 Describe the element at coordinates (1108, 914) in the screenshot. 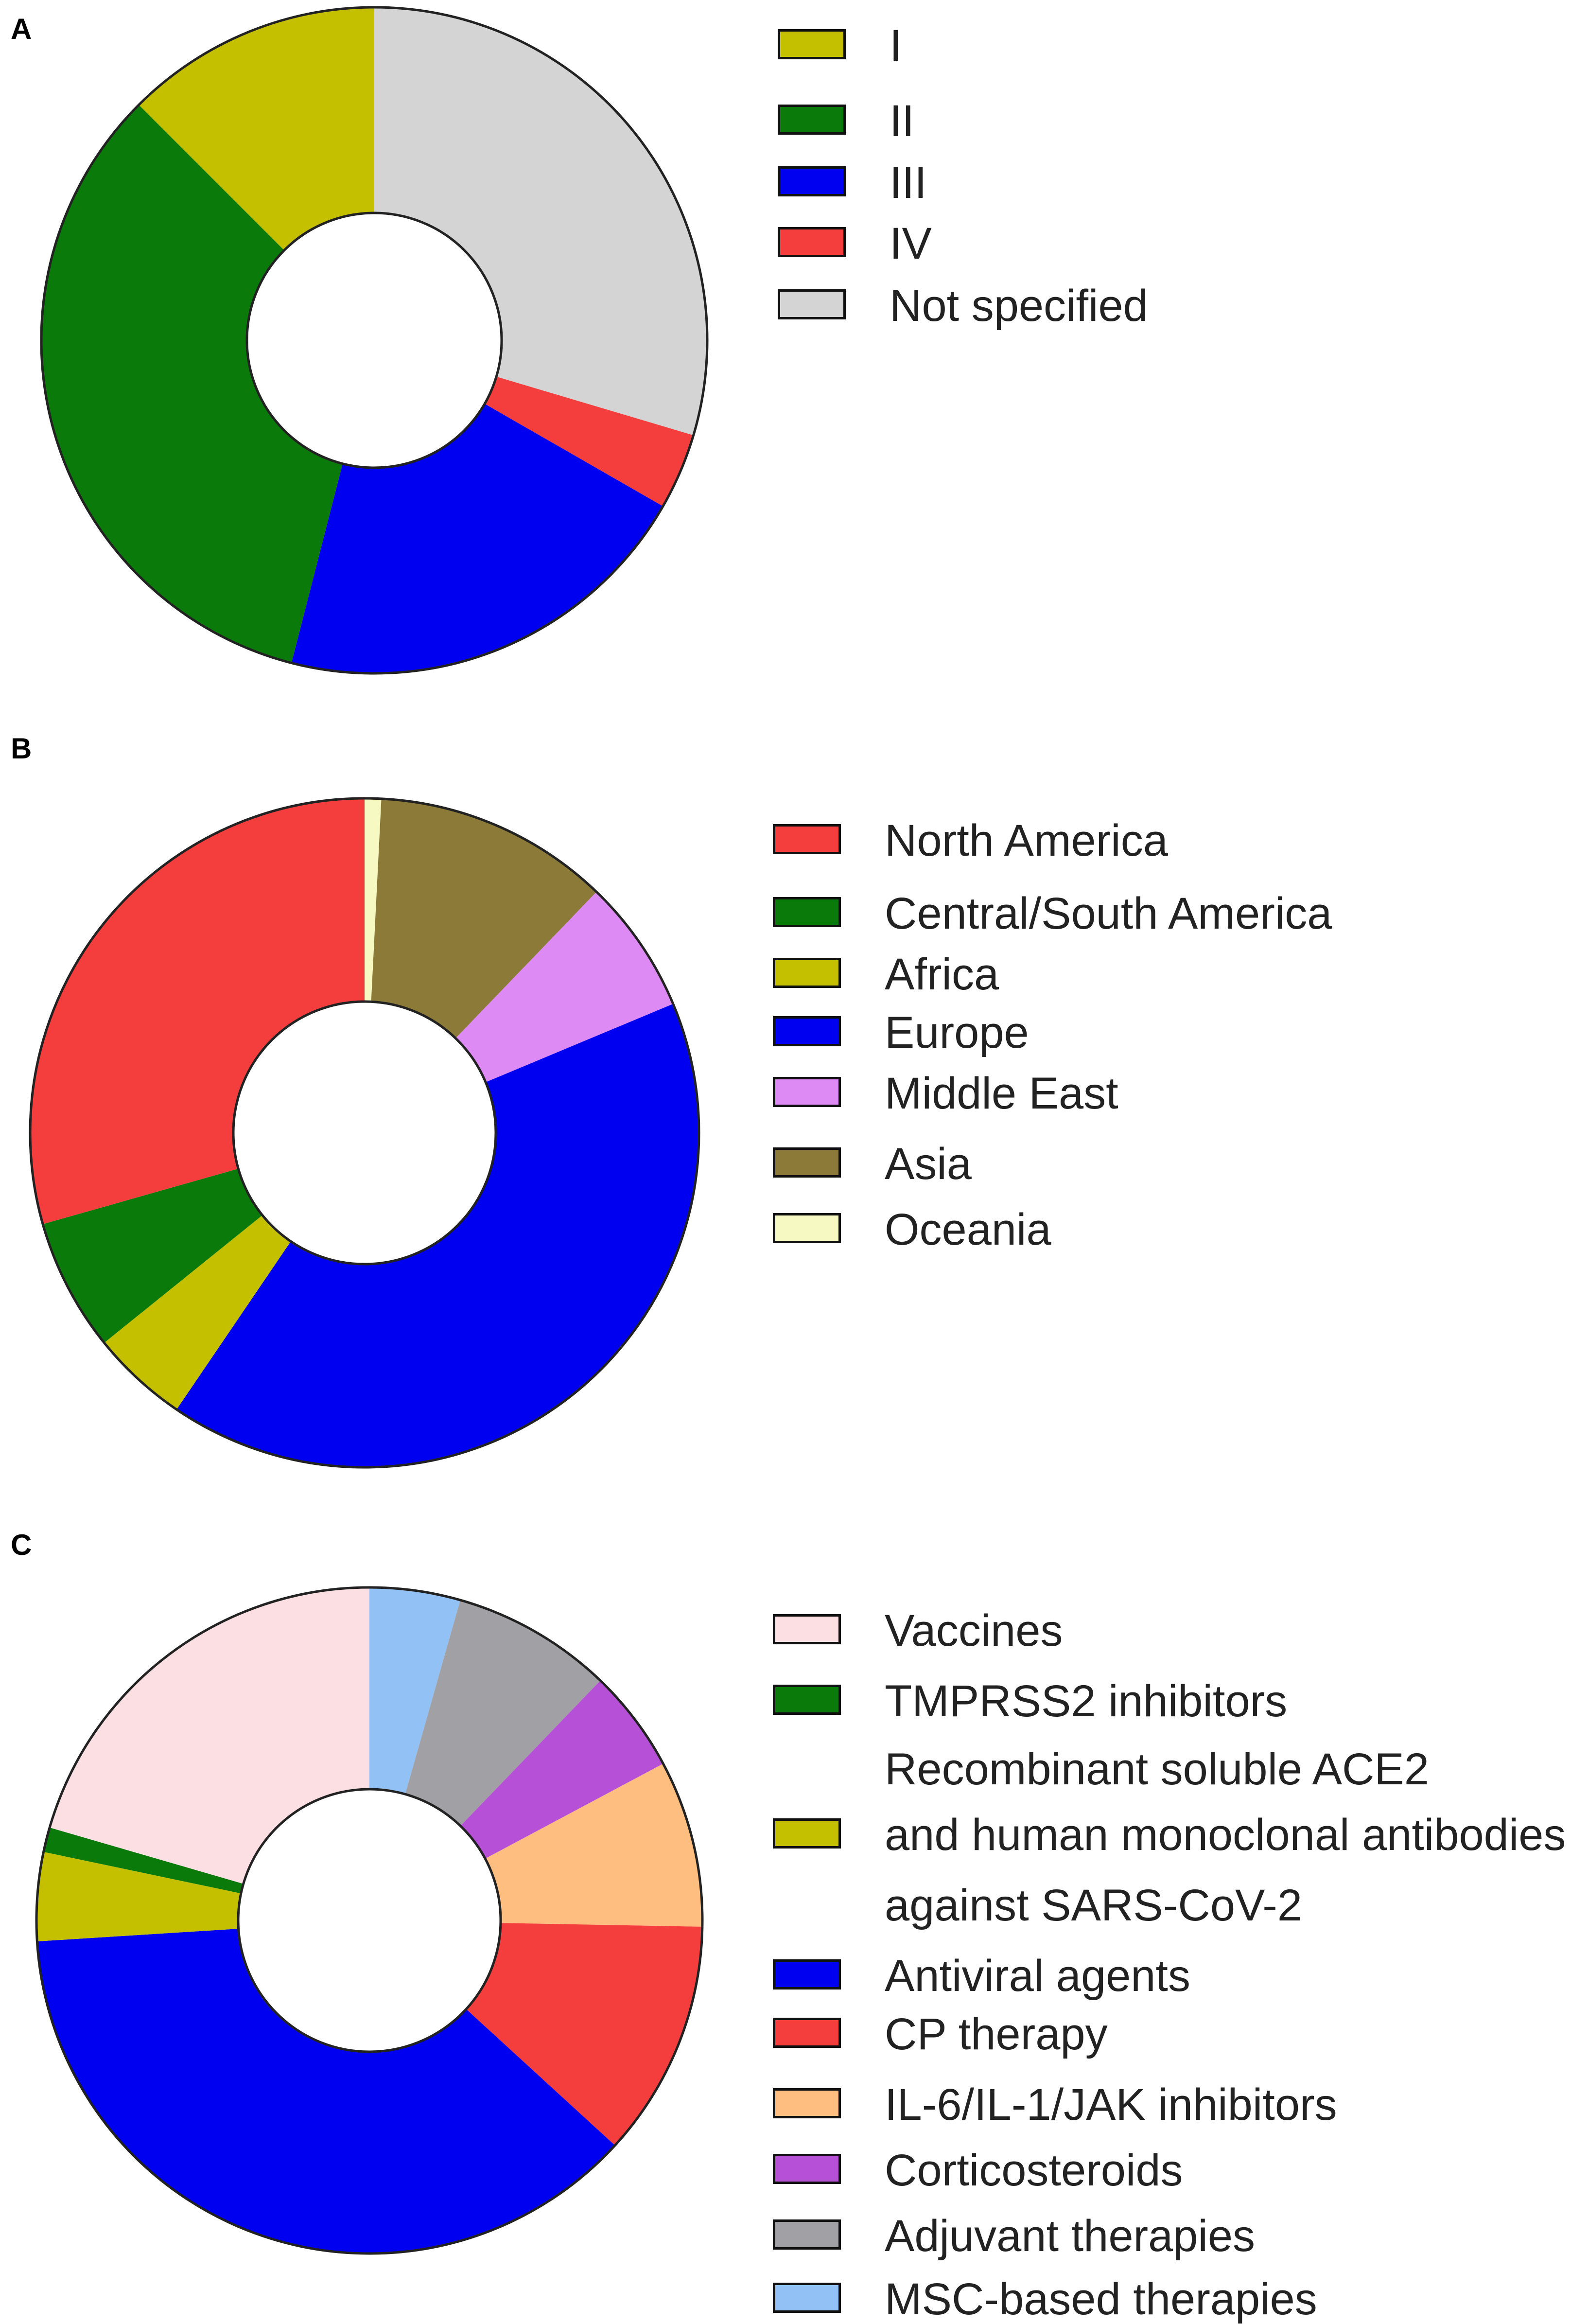

I see `legend-label: Central/South America` at that location.